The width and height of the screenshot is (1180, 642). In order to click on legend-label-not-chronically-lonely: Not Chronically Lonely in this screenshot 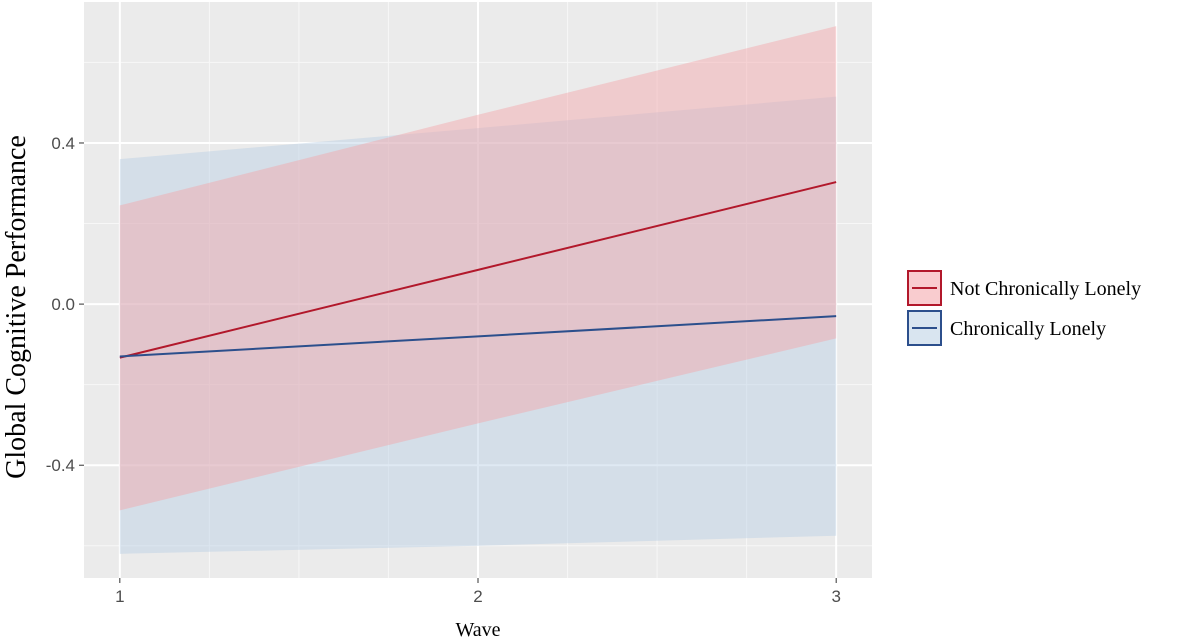, I will do `click(1045, 289)`.